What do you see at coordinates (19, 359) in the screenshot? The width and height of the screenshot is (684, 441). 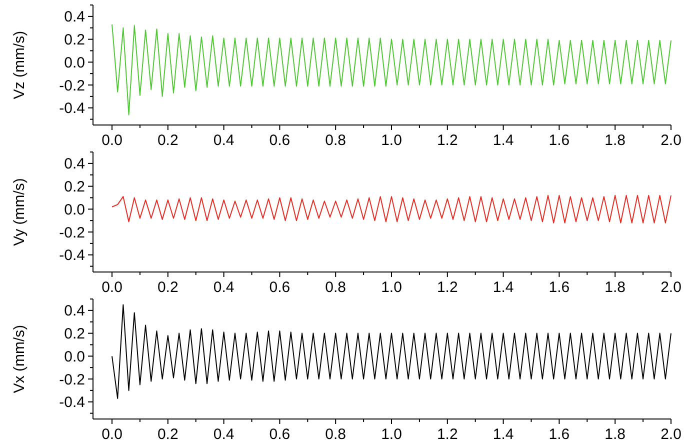 I see `y-axis-title: Vx (mm/s)` at bounding box center [19, 359].